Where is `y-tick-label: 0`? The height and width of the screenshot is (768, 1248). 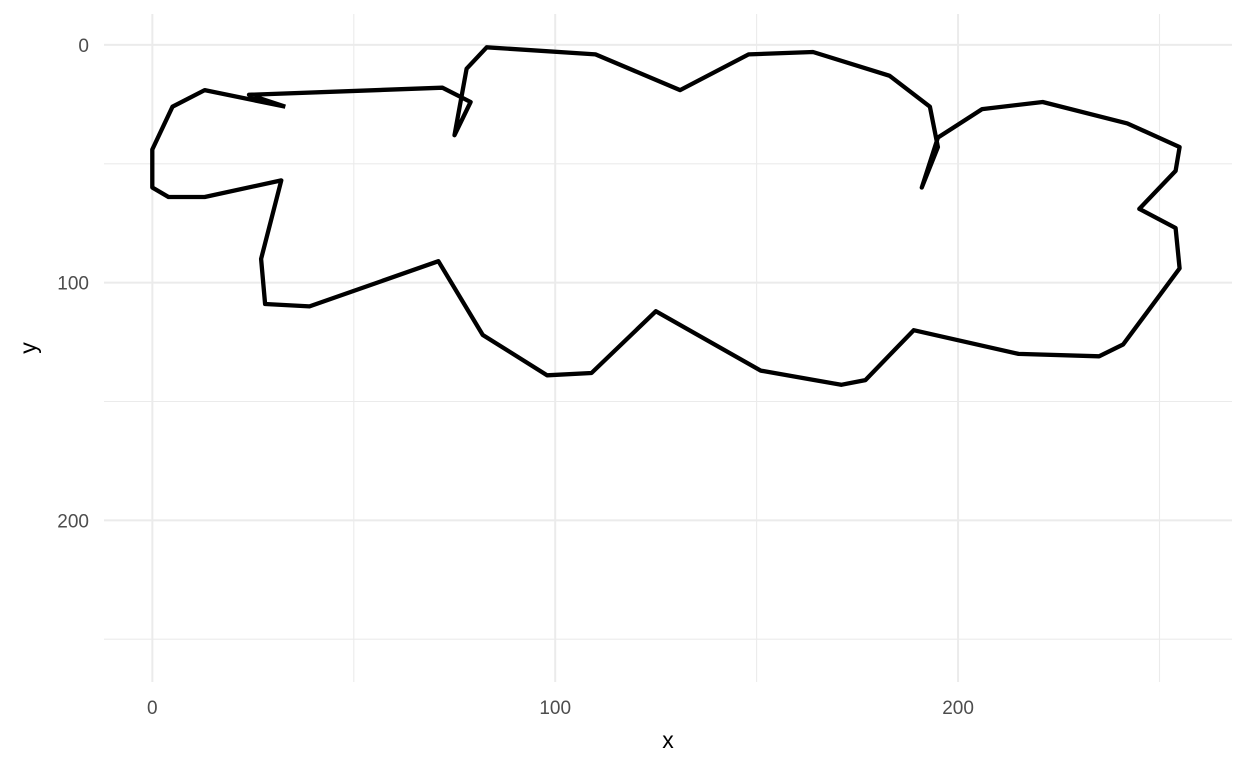 y-tick-label: 0 is located at coordinates (83, 46).